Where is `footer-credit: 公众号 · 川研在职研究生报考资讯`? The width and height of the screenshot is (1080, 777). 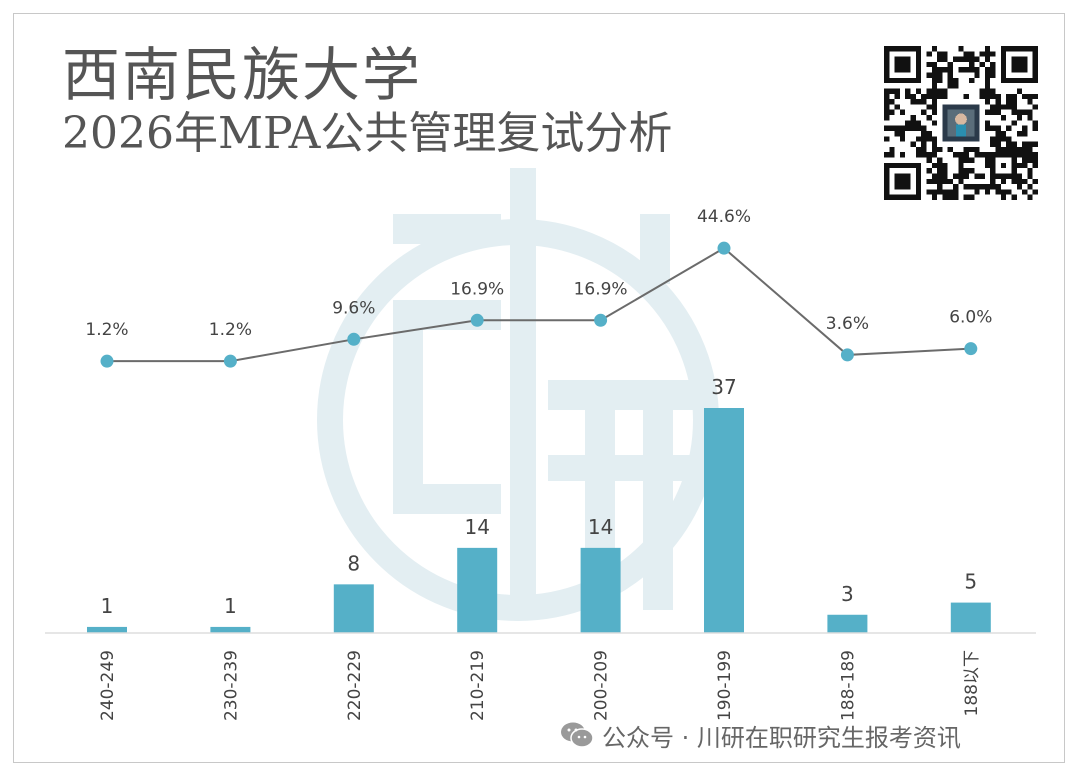
footer-credit: 公众号 · 川研在职研究生报考资讯 is located at coordinates (760, 735).